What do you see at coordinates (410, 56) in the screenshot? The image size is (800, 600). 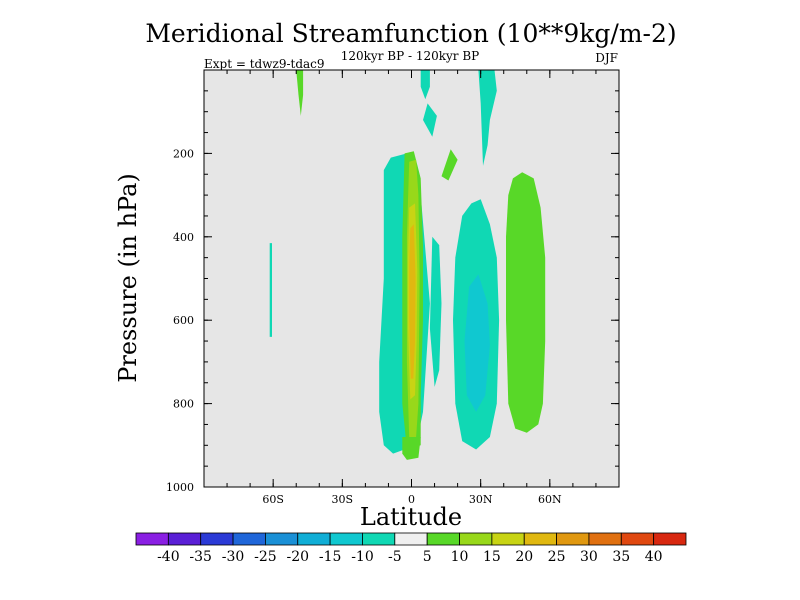 I see `chart-subtitle: 120kyr BP - 120kyr BP` at bounding box center [410, 56].